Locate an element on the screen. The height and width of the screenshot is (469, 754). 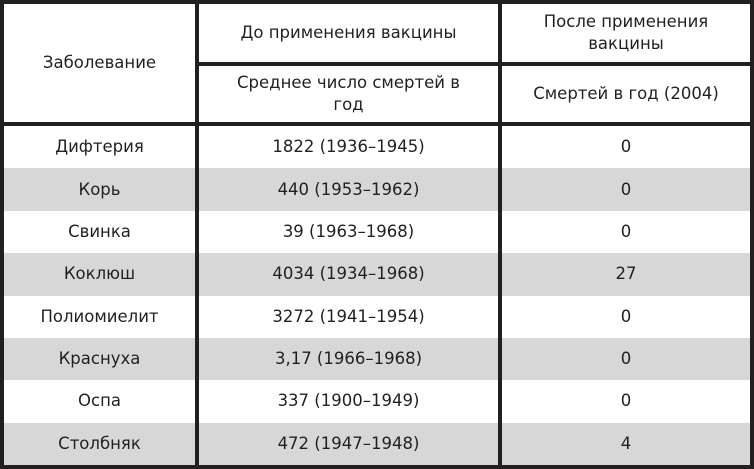
cell-disease: Свинка is located at coordinates (99, 231).